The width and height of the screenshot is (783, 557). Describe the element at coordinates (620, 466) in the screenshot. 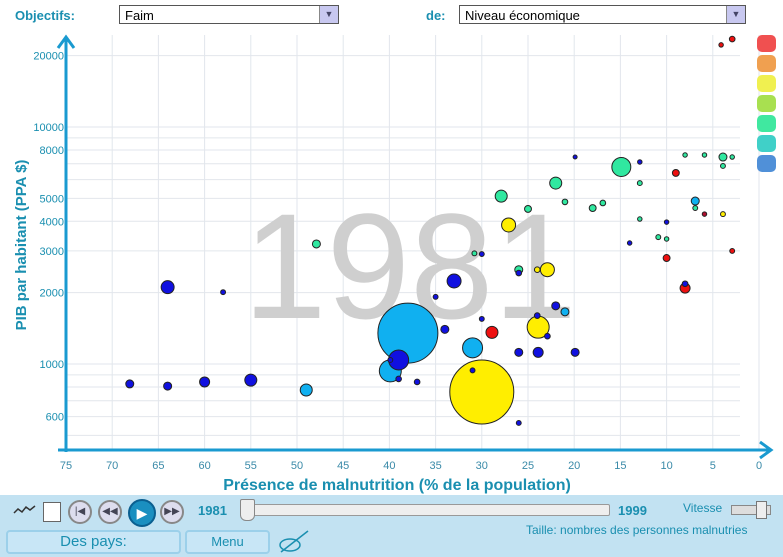

I see `x-tick-label: 15` at that location.